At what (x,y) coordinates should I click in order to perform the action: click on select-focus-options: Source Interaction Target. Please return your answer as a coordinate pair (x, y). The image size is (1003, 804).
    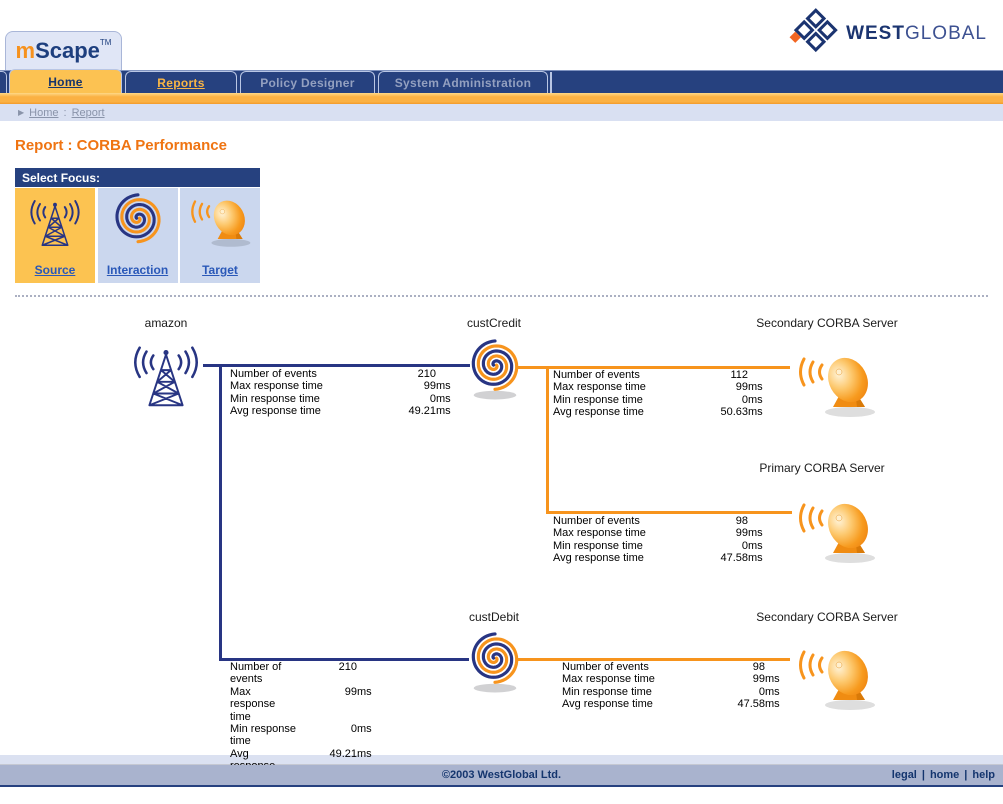
    Looking at the image, I should click on (137, 235).